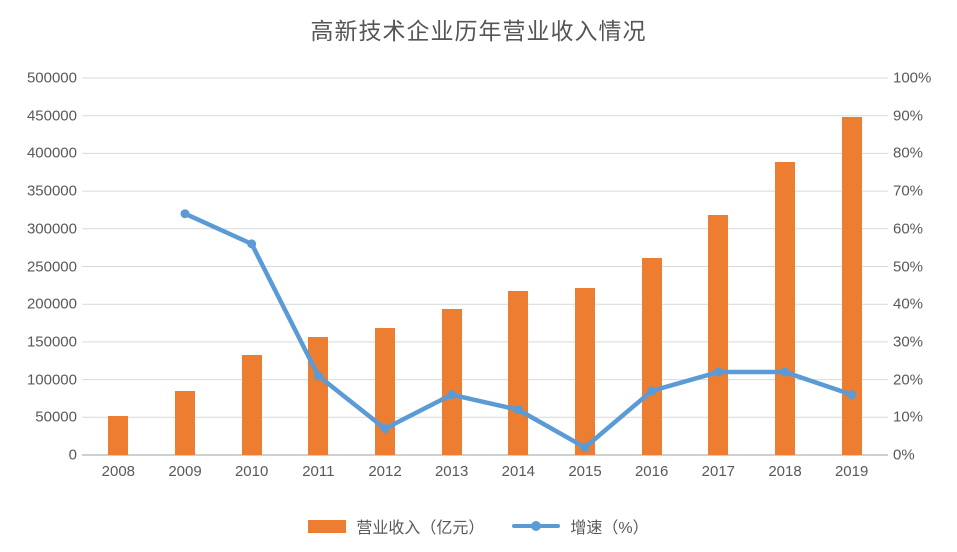 This screenshot has width=957, height=552. I want to click on left-axis-tick: 500000, so click(51, 78).